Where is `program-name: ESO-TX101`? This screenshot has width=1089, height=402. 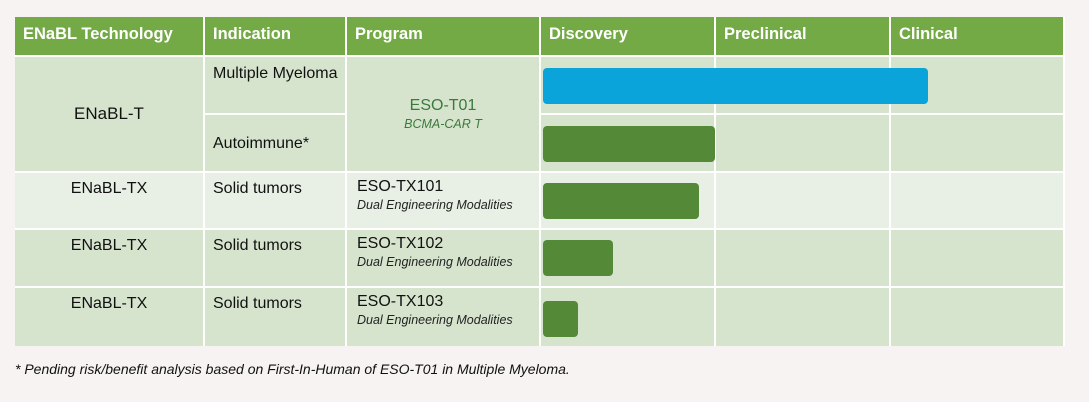 program-name: ESO-TX101 is located at coordinates (400, 186).